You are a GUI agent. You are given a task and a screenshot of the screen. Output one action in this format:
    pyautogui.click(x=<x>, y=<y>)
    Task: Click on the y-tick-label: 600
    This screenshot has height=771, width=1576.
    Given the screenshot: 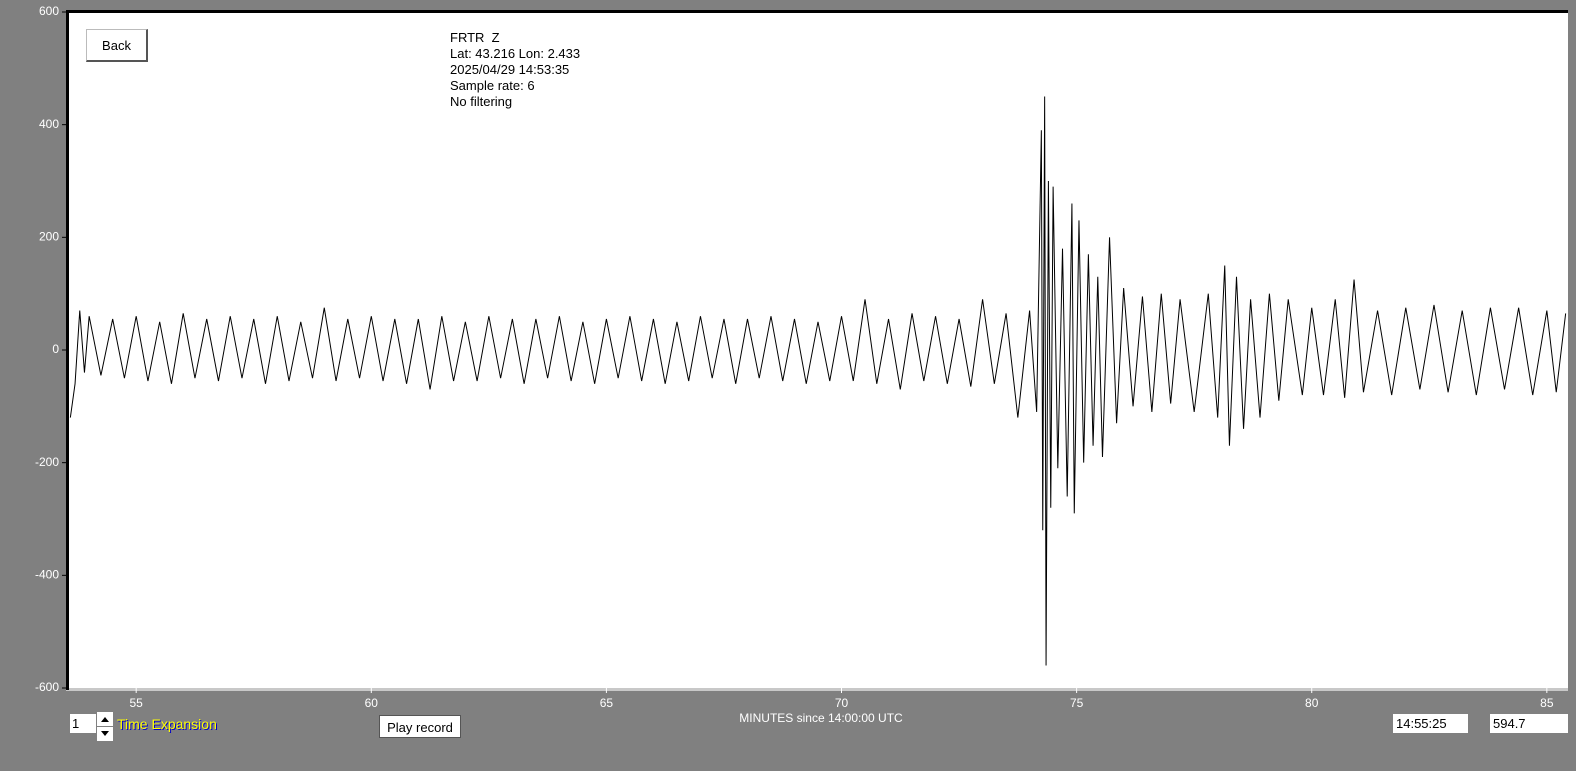 What is the action you would take?
    pyautogui.click(x=49, y=11)
    